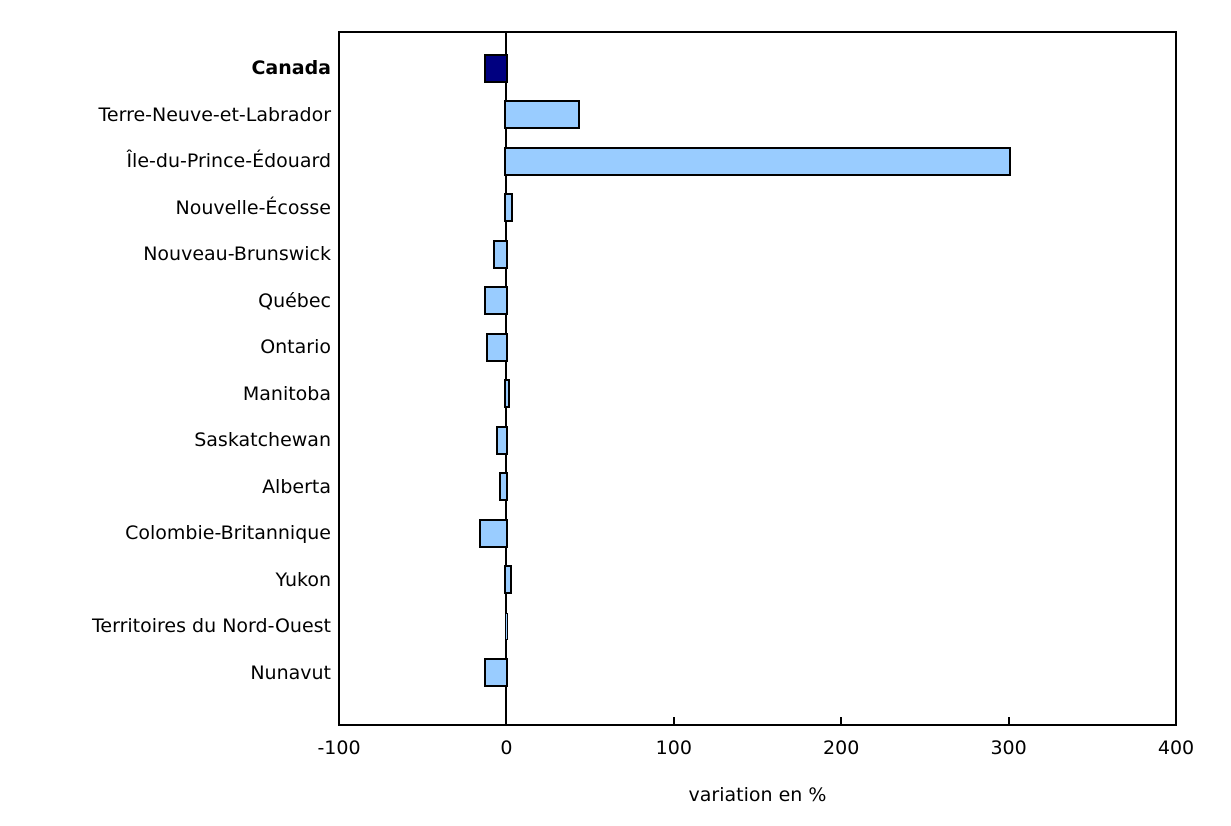 The image size is (1231, 826). Describe the element at coordinates (1008, 748) in the screenshot. I see `x-tick-label: 300` at that location.